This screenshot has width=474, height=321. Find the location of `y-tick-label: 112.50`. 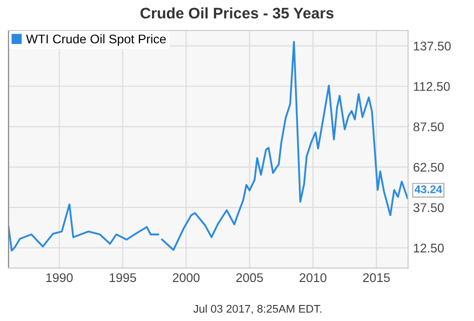

y-tick-label: 112.50 is located at coordinates (432, 86).